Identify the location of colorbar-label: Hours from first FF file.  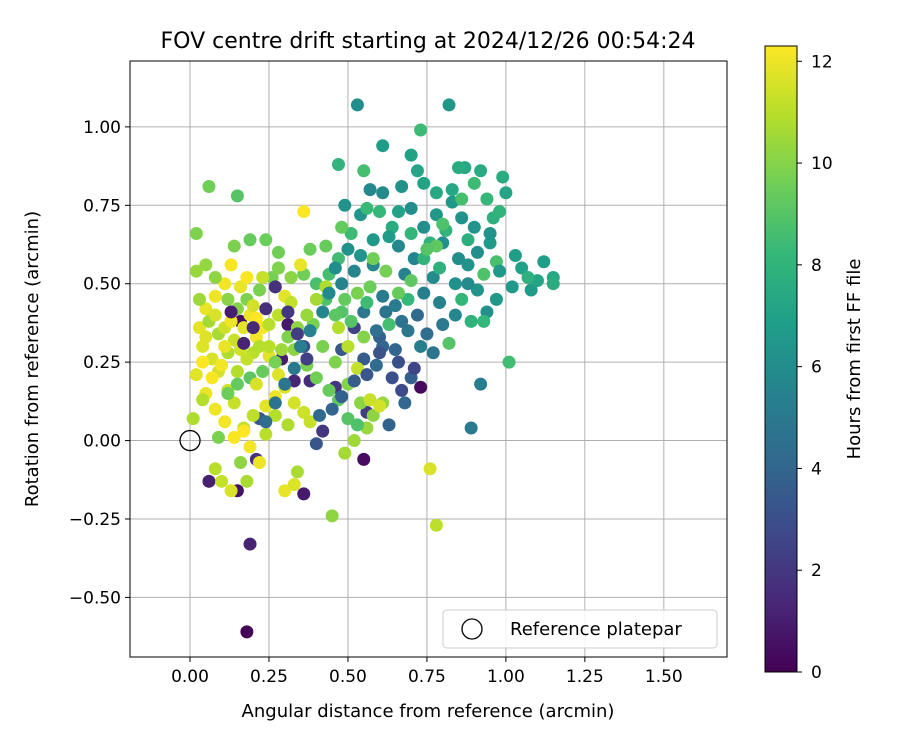
(854, 359).